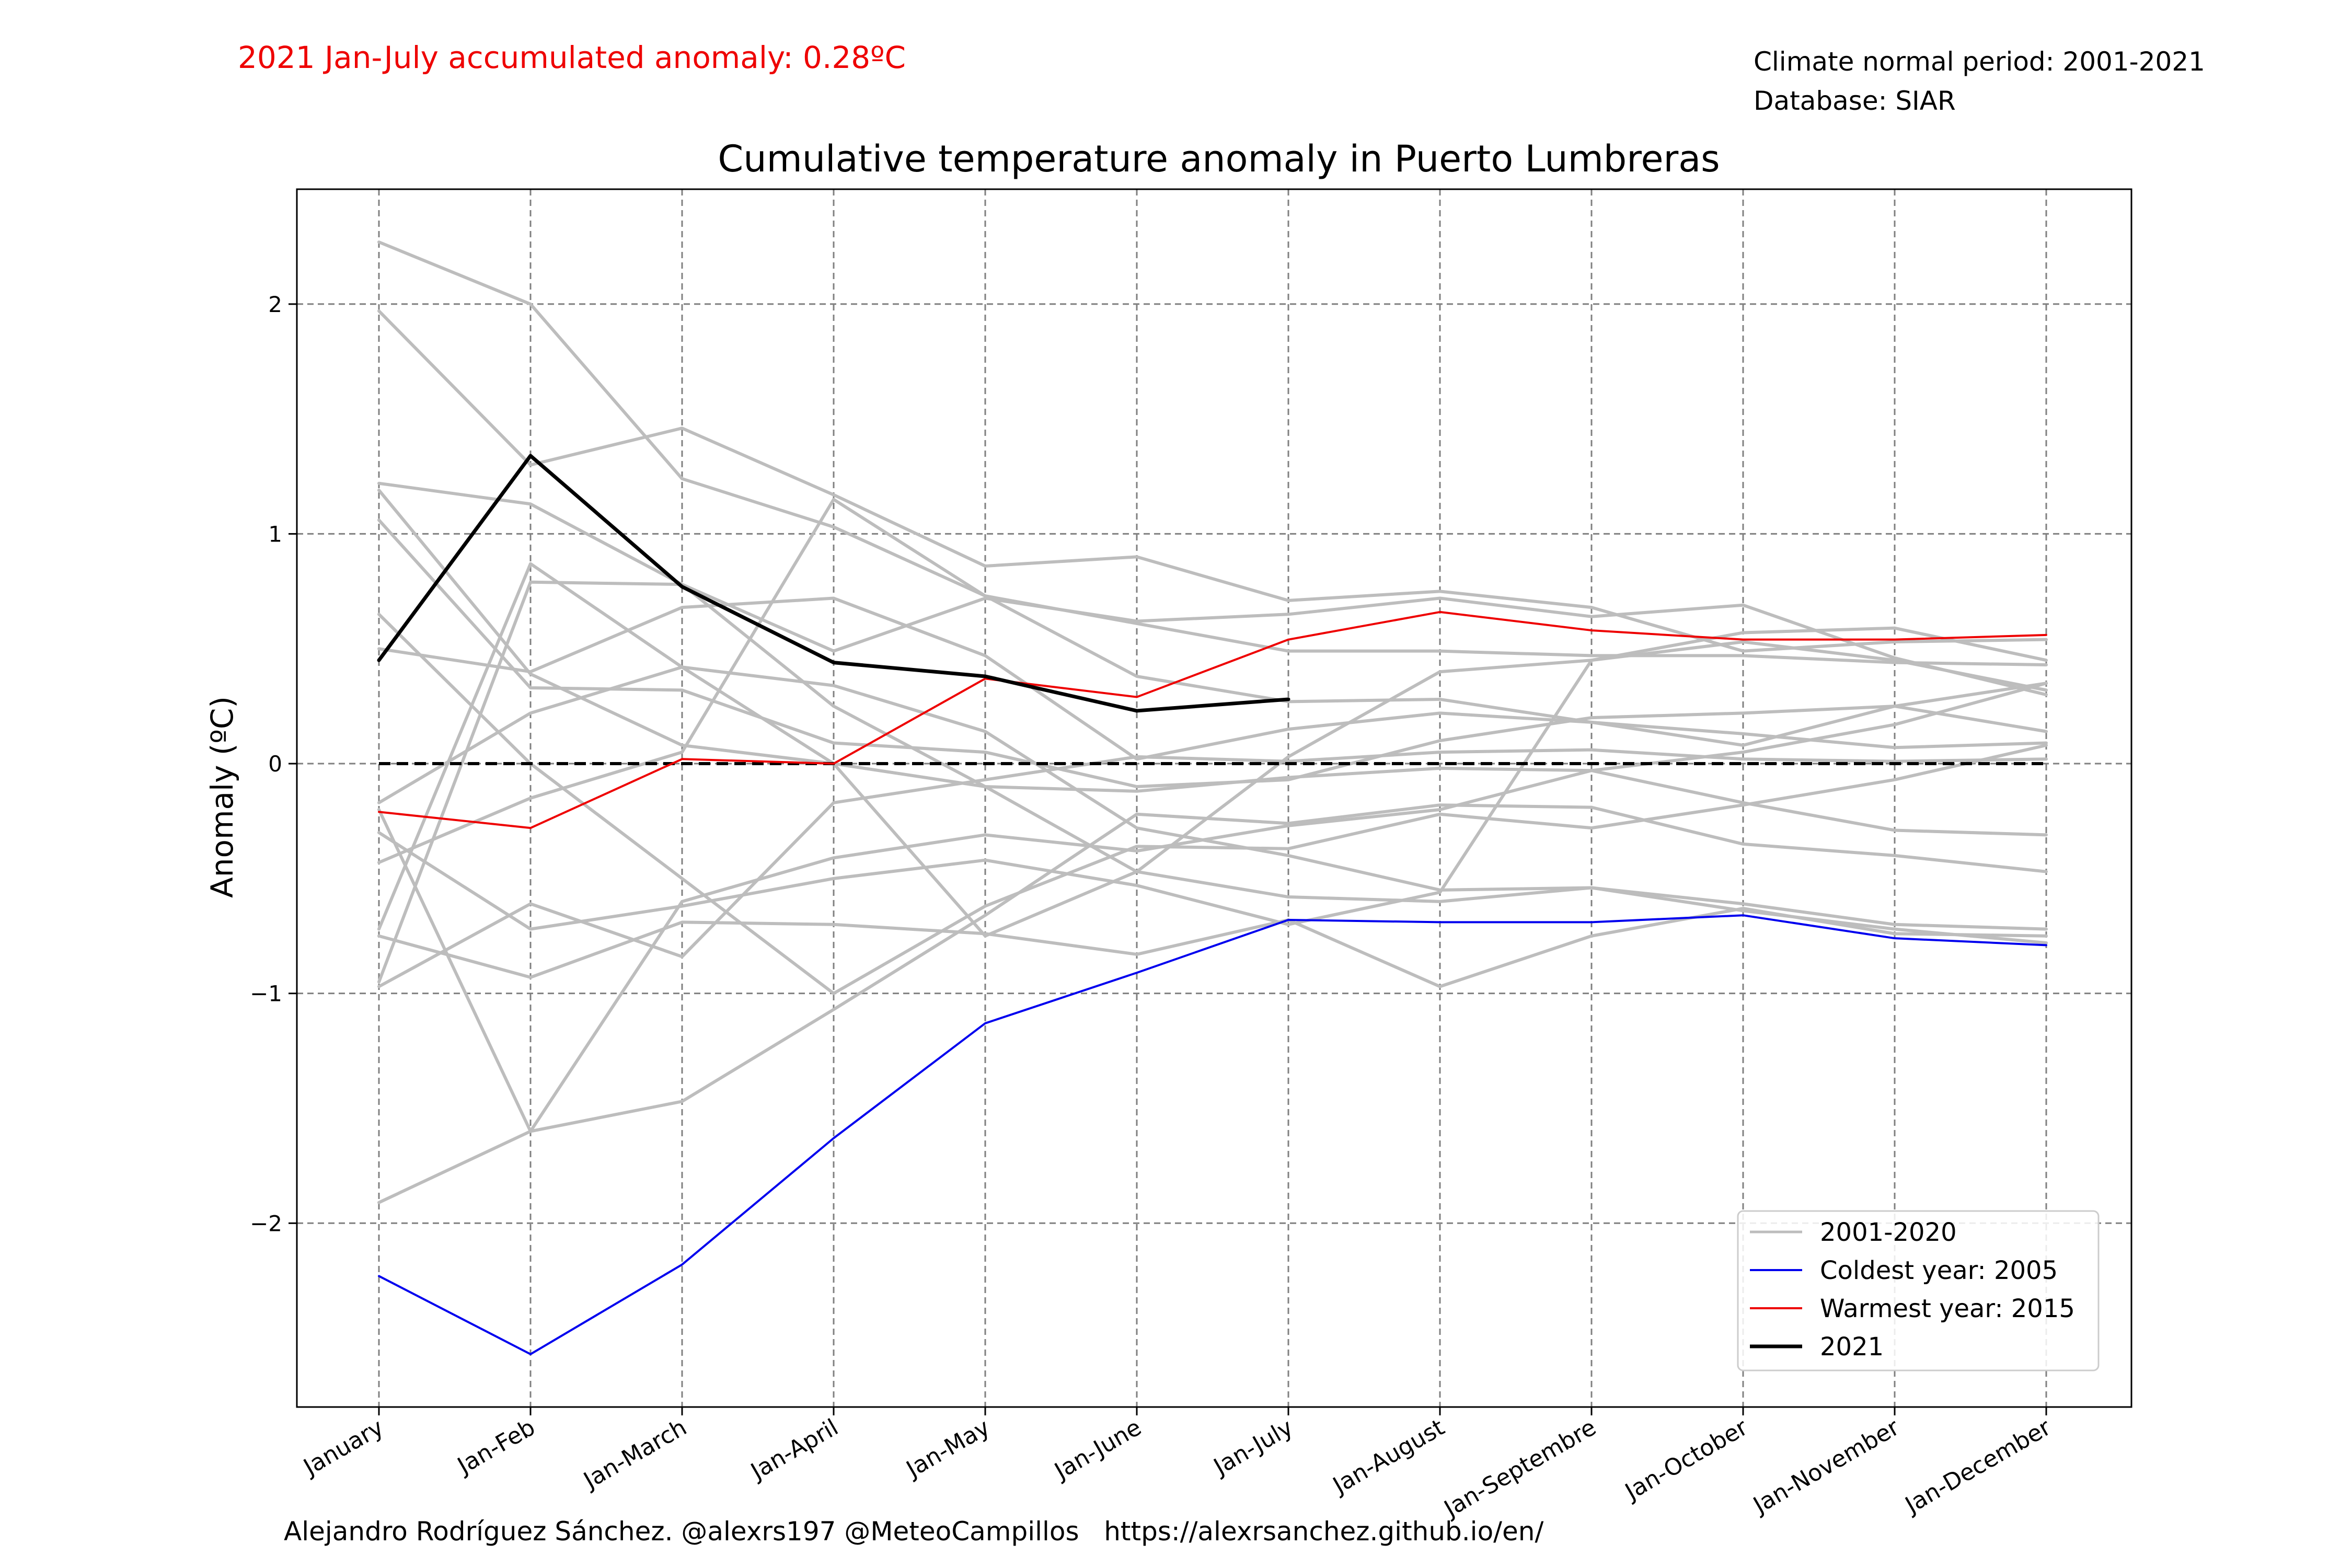 The height and width of the screenshot is (1568, 2352). I want to click on current-year-line, so click(833, 583).